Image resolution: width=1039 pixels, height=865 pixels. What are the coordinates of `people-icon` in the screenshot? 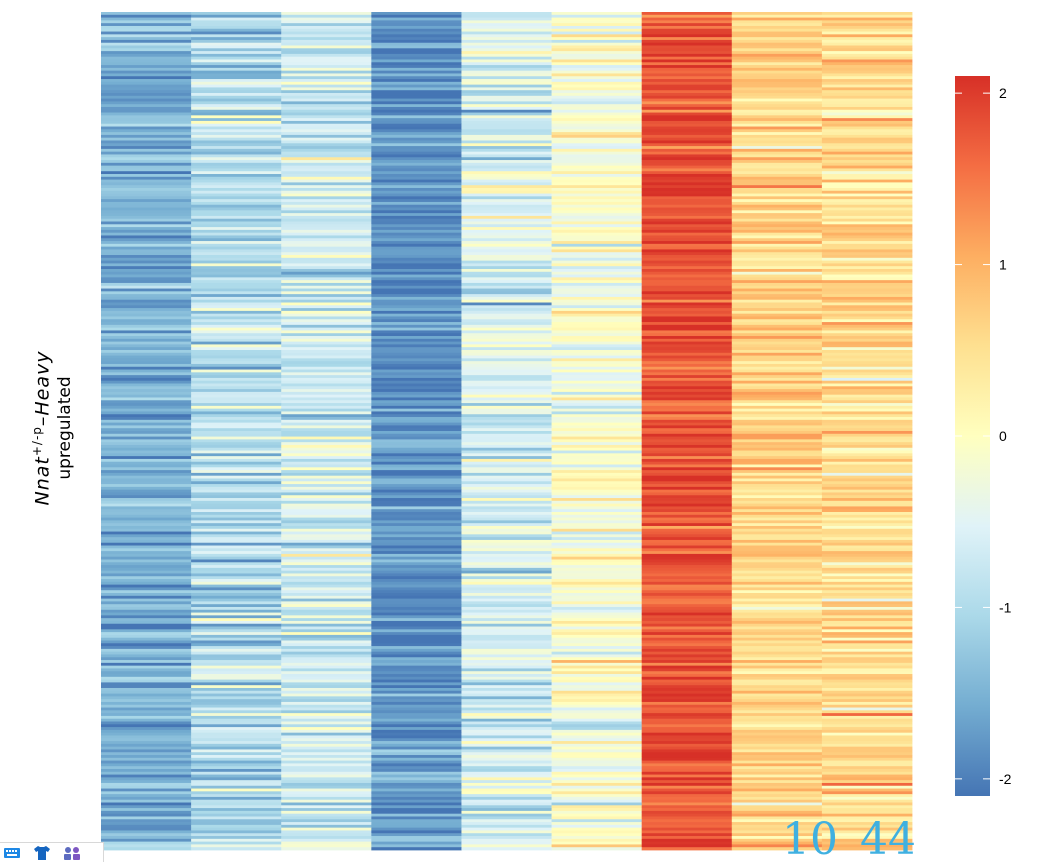 It's located at (72, 853).